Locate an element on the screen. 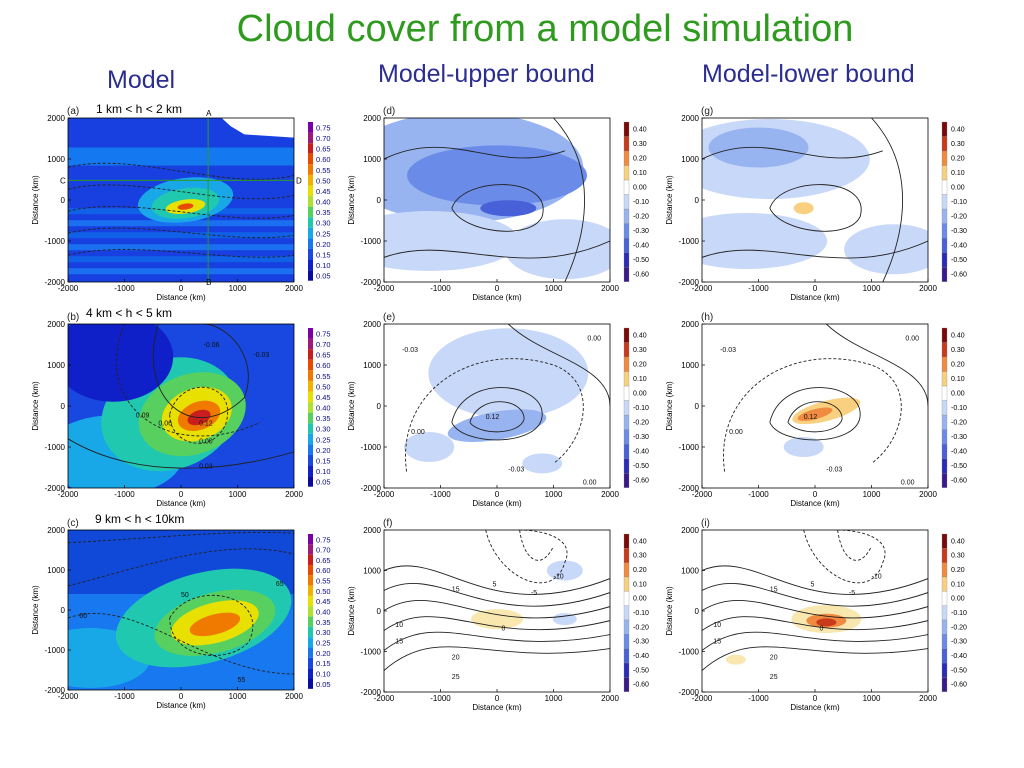 The height and width of the screenshot is (768, 1024). colorbar-label: -0.20 is located at coordinates (641, 217).